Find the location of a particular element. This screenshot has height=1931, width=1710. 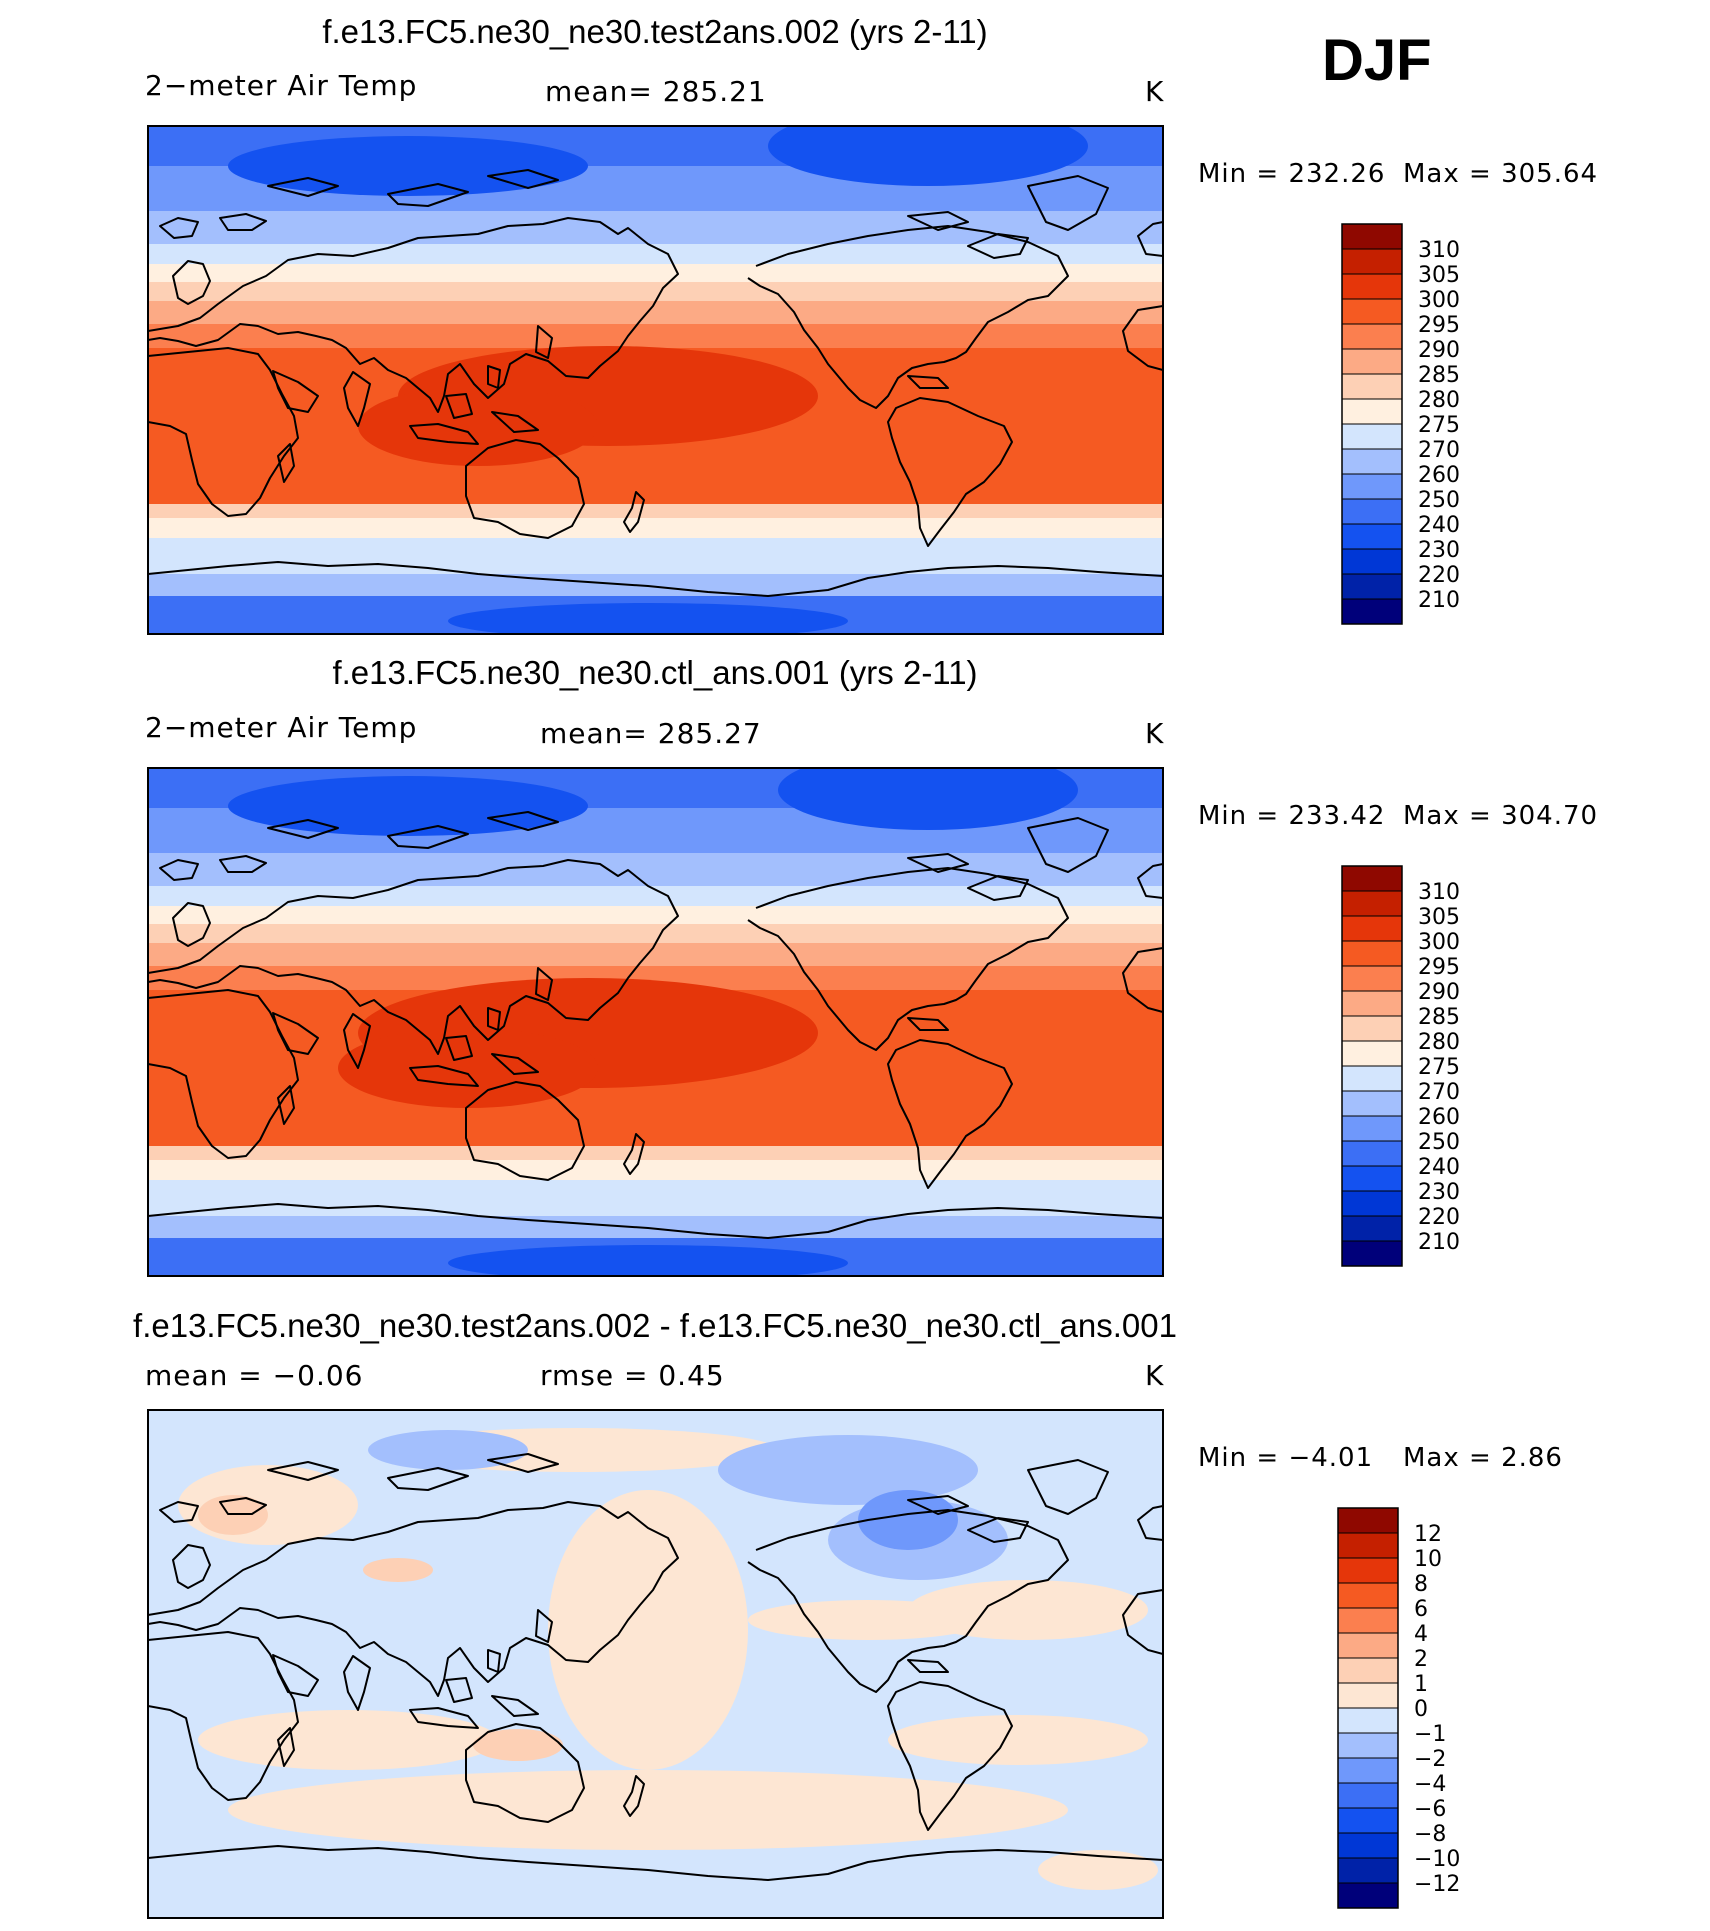

colorbar-frame is located at coordinates (1372, 424).